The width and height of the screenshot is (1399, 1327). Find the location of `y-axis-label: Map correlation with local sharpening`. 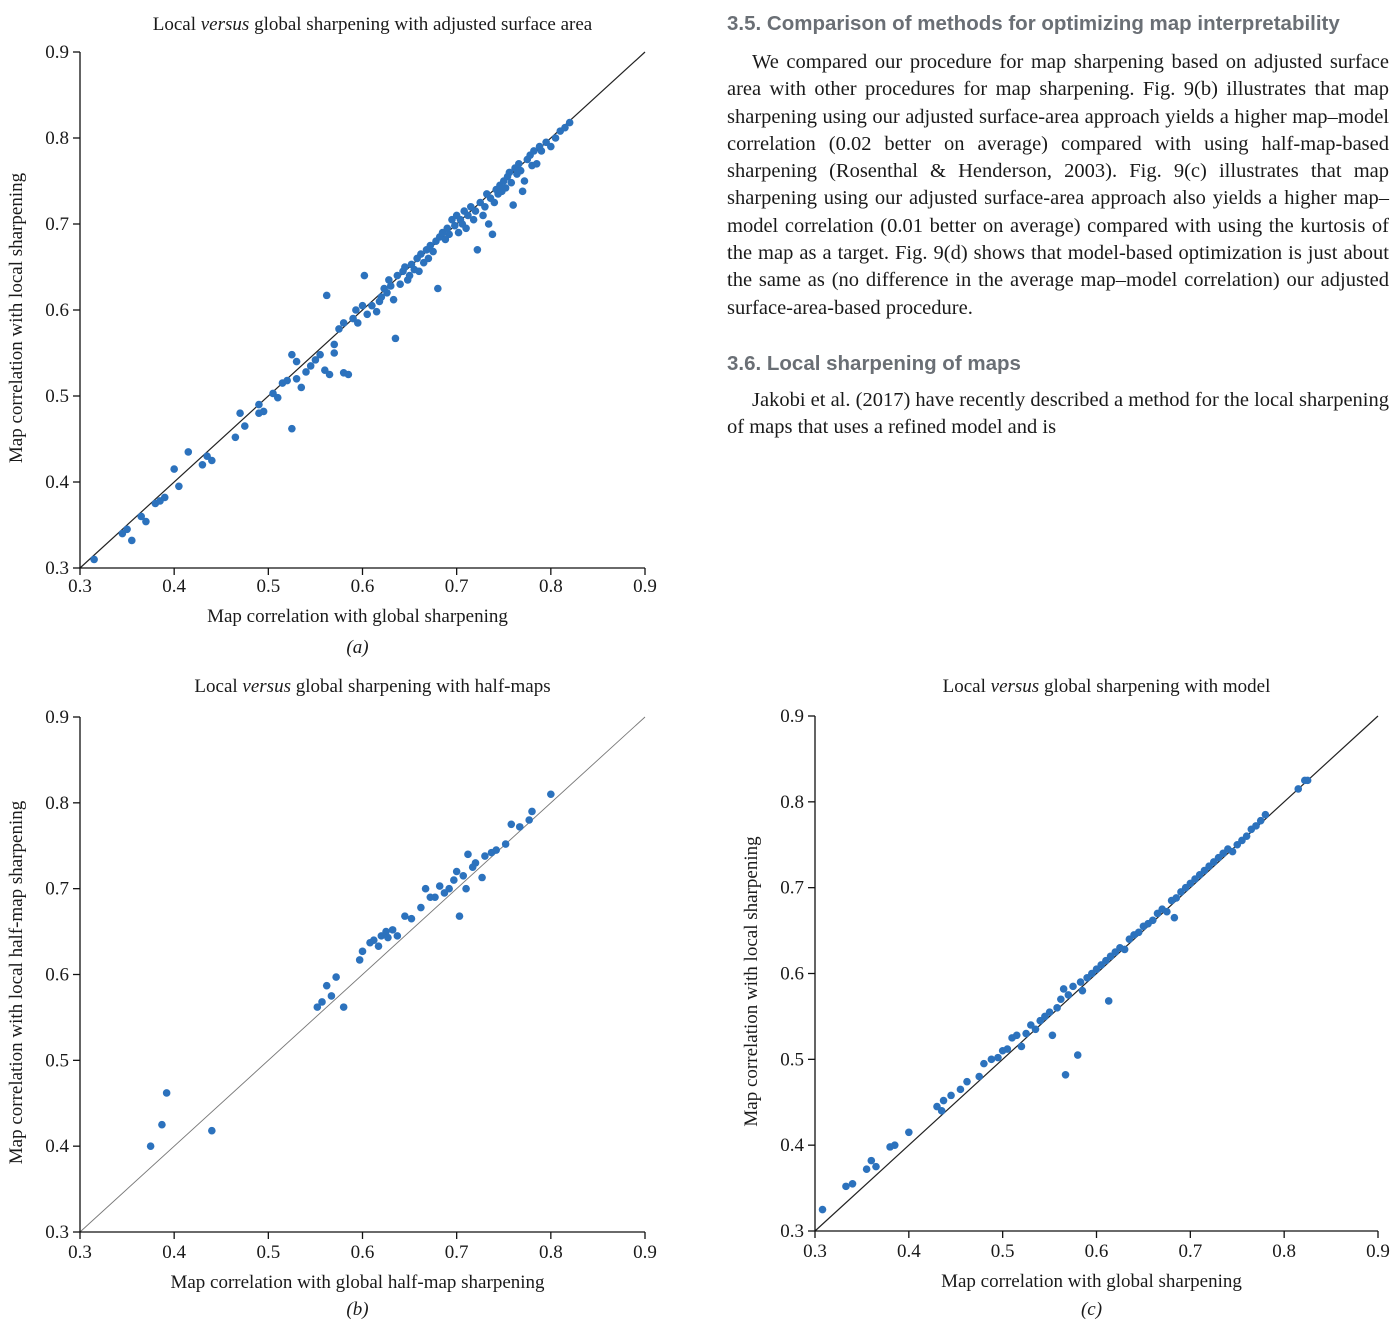

y-axis-label: Map correlation with local sharpening is located at coordinates (16, 317).